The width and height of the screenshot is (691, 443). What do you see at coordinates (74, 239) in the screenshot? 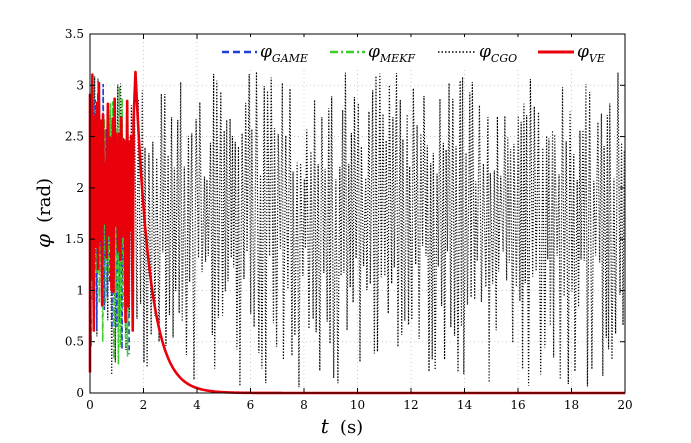
I see `y-tick-label: 1.5` at bounding box center [74, 239].